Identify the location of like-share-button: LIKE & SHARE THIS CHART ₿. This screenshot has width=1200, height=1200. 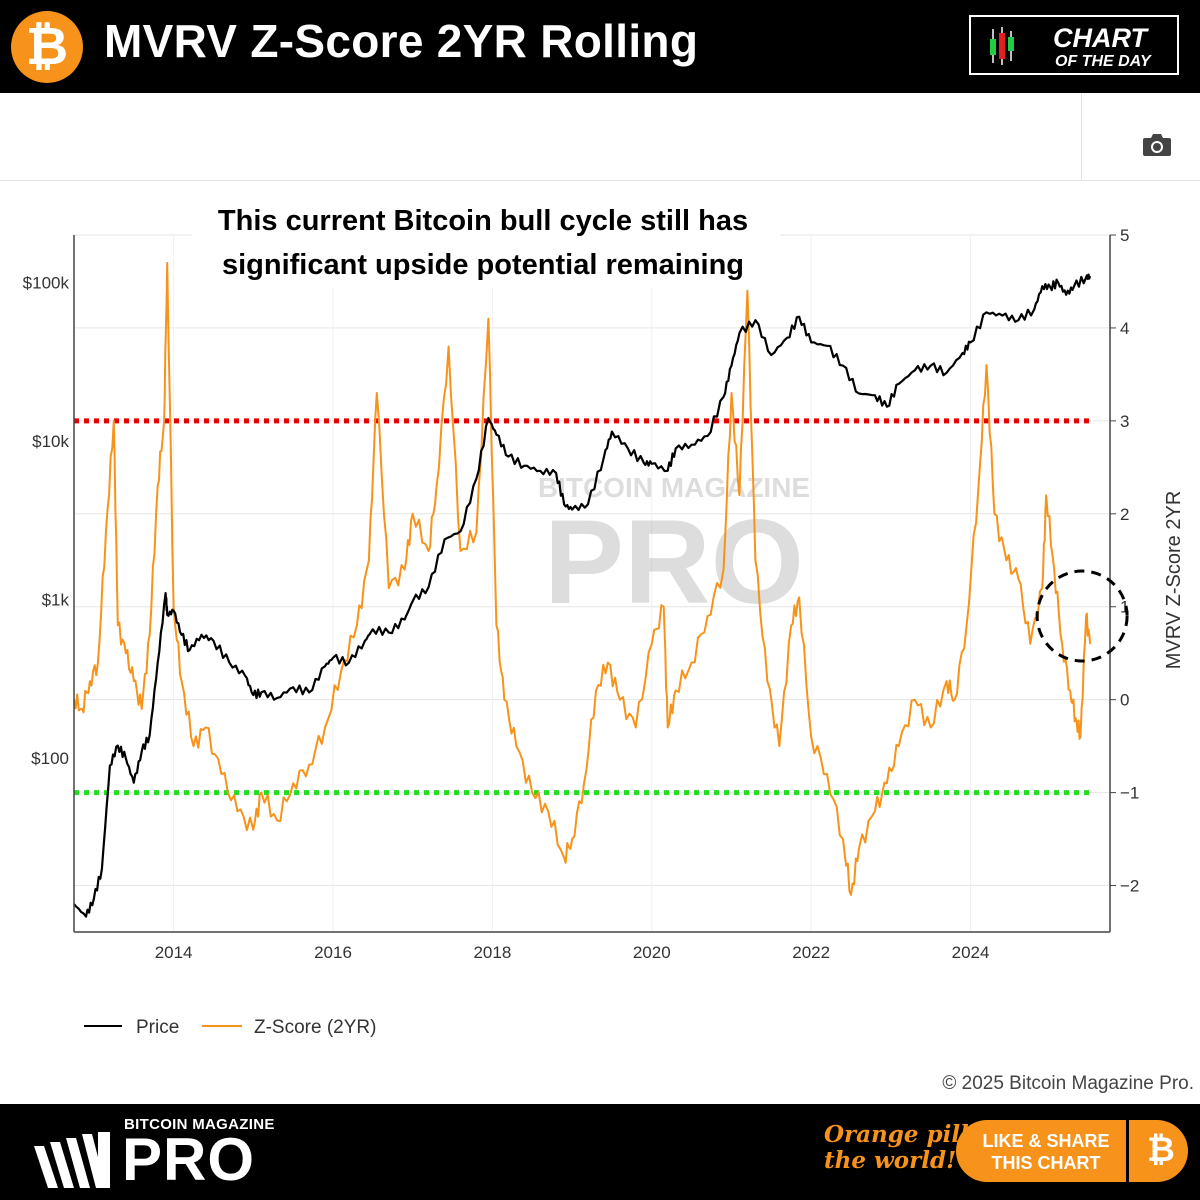
(1072, 1151).